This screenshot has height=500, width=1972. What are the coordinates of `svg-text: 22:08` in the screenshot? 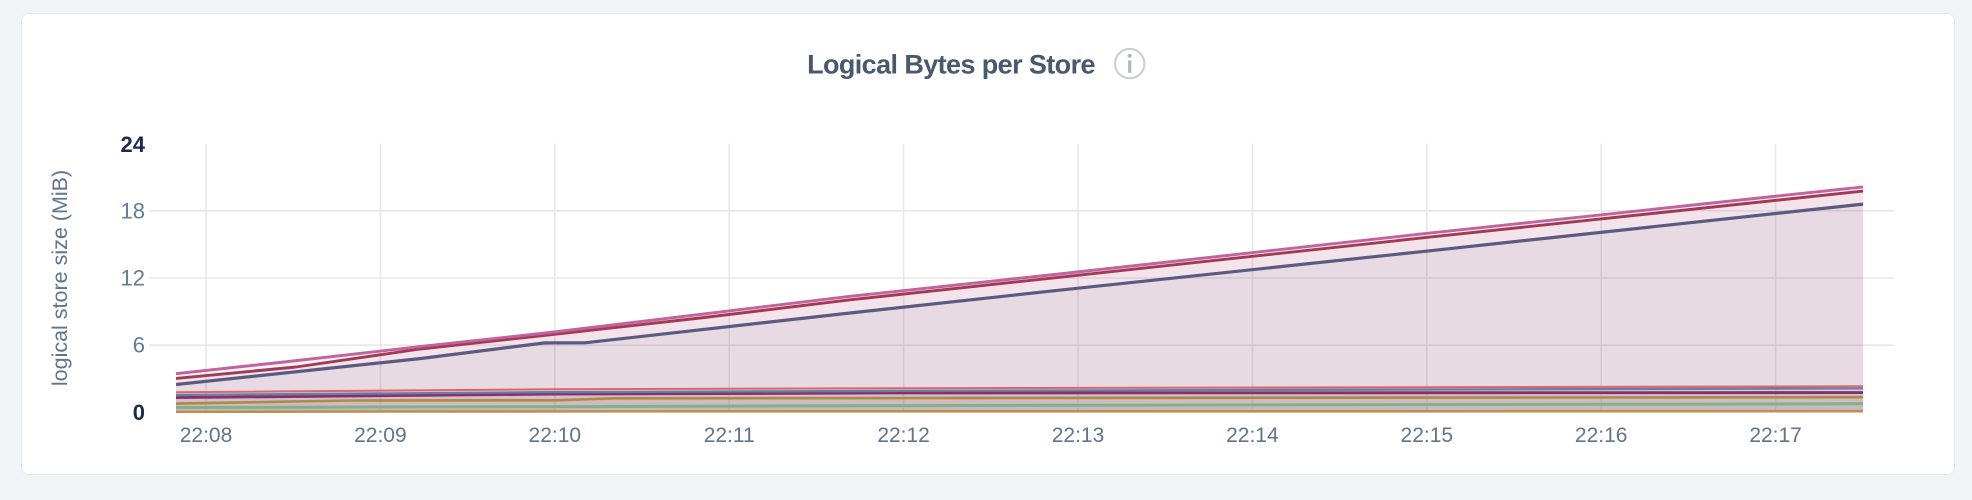 It's located at (206, 435).